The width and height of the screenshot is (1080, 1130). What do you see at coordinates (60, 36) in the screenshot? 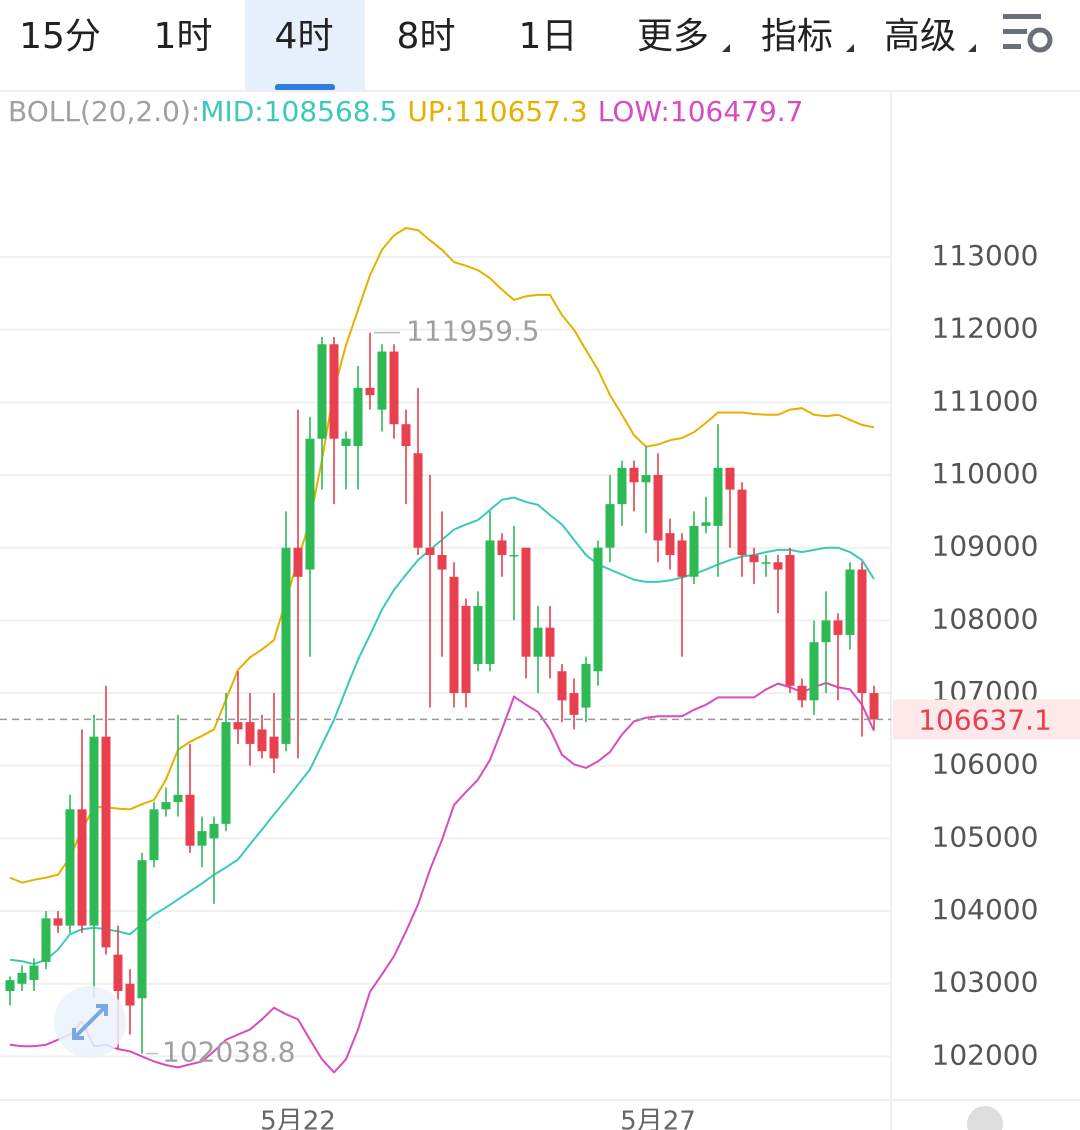
I see `tab: 15分` at bounding box center [60, 36].